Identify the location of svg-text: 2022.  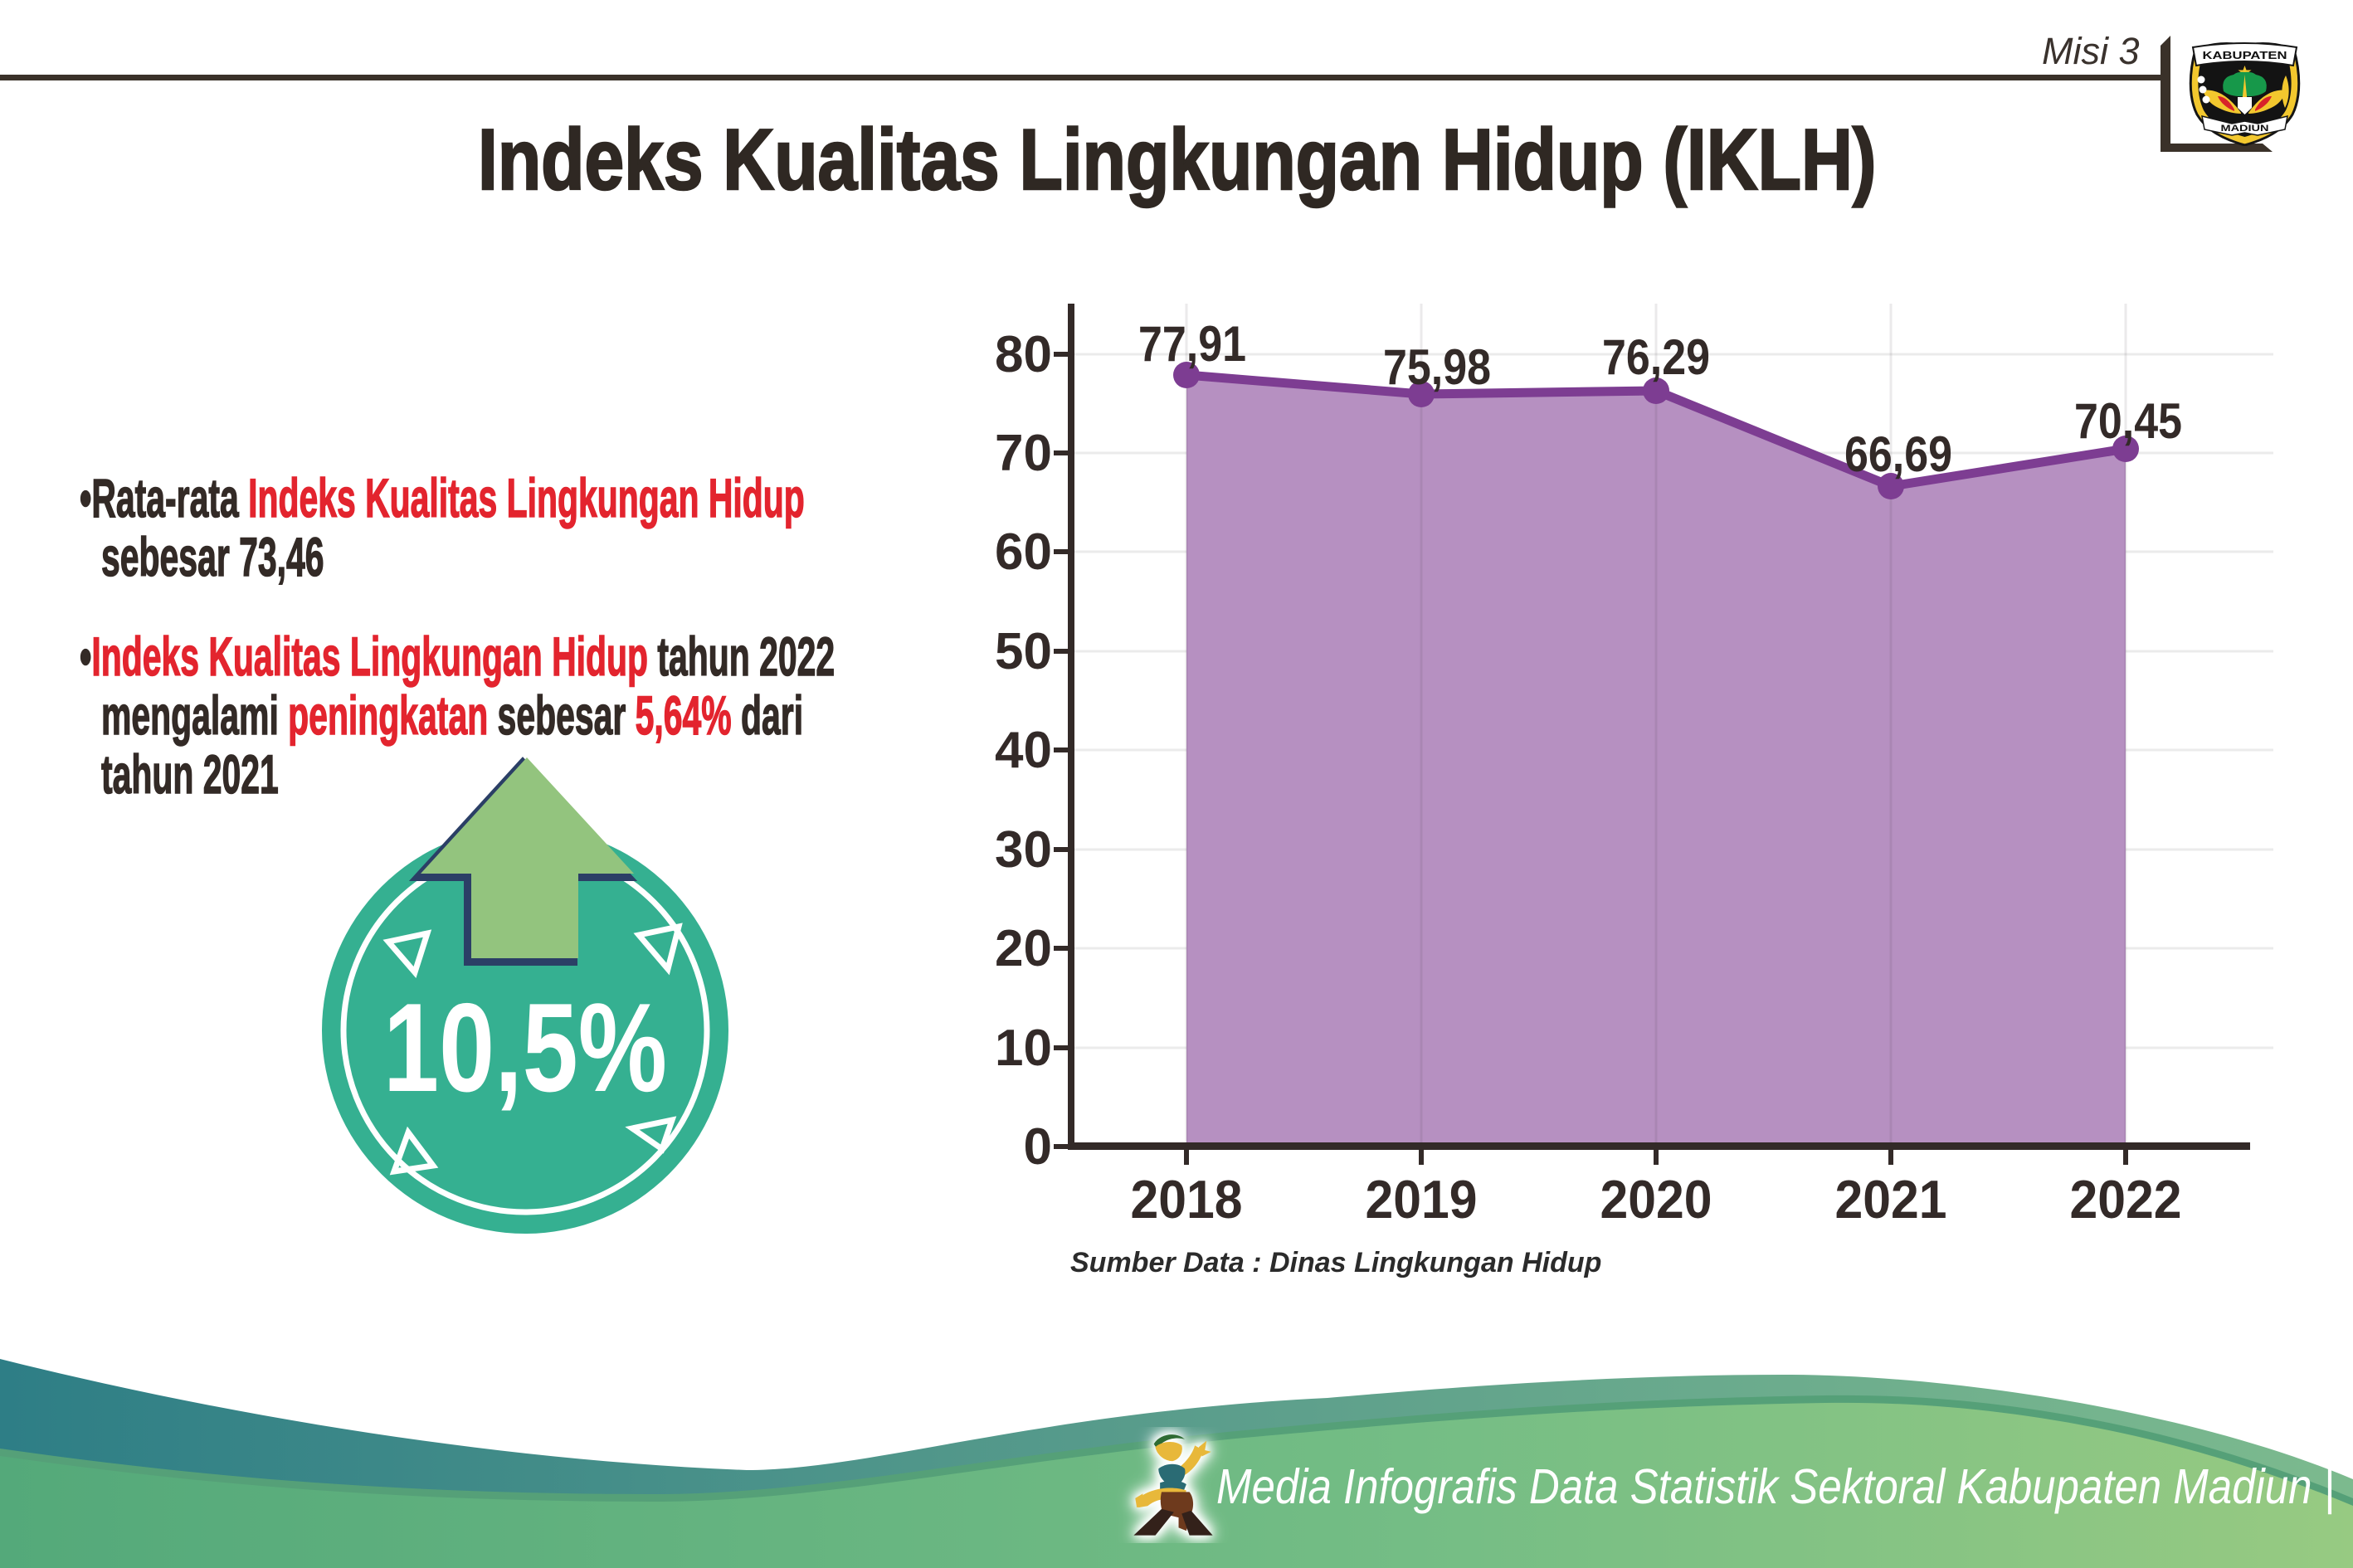
(2126, 1200).